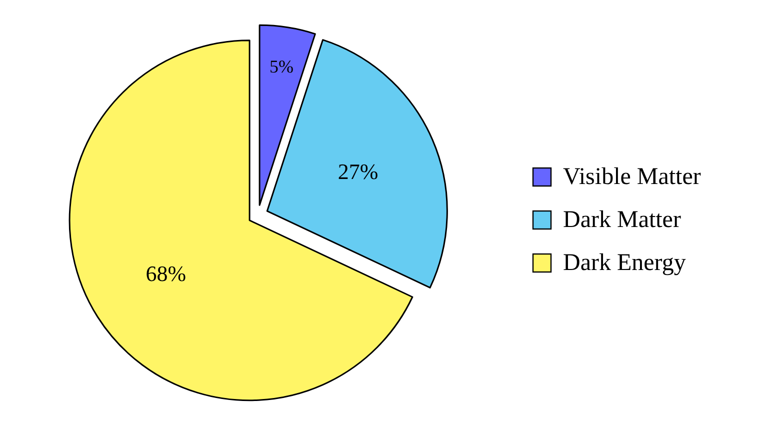 This screenshot has width=758, height=430. Describe the element at coordinates (624, 263) in the screenshot. I see `legend-label: Dark Energy` at that location.